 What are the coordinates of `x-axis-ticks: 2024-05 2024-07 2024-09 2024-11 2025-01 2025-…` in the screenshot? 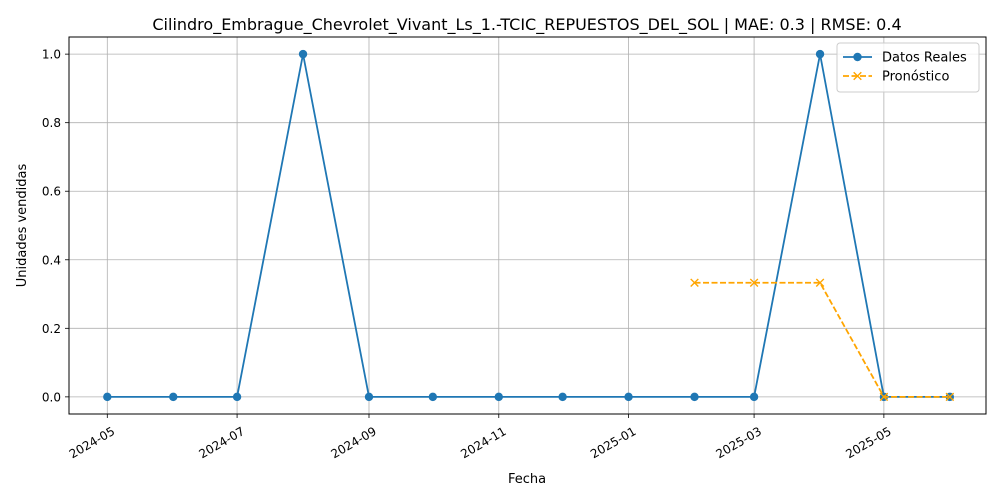 It's located at (480, 437).